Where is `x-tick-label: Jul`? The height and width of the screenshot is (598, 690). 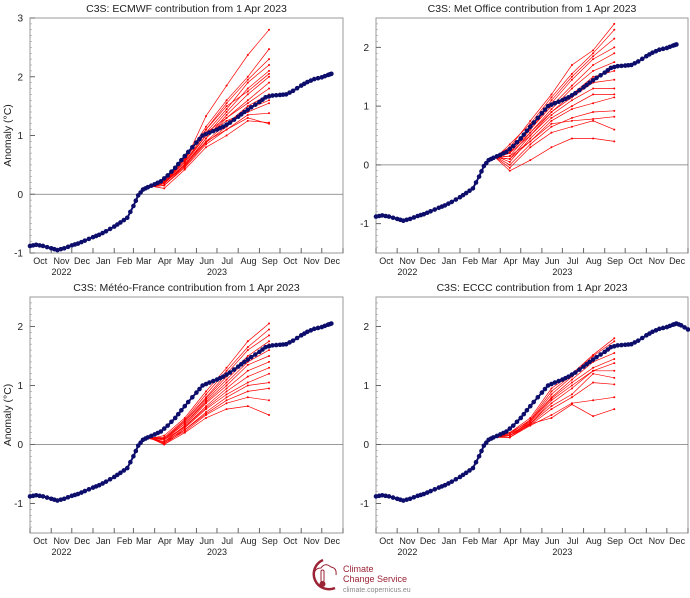
x-tick-label: Jul is located at coordinates (573, 541).